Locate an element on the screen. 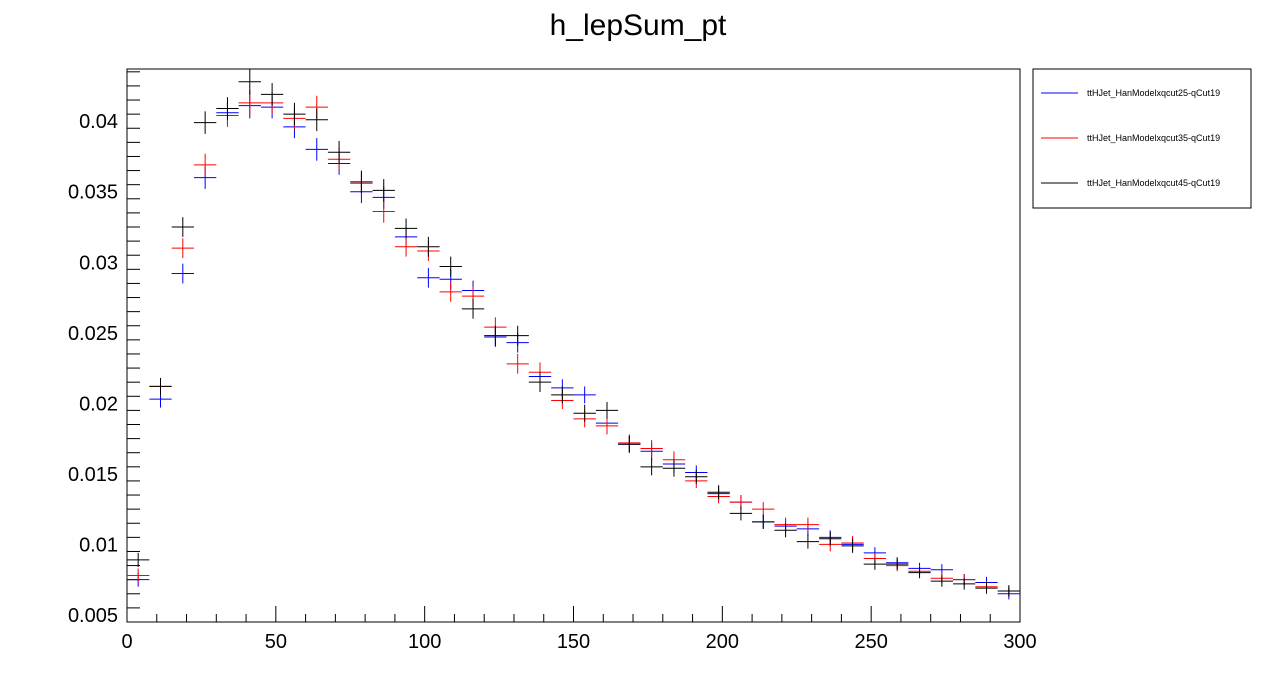 Image resolution: width=1276 pixels, height=692 pixels. y-axis: 0.005 0.01 0.015 0.02 0.025 0.03 0.035 0.04 is located at coordinates (104, 349).